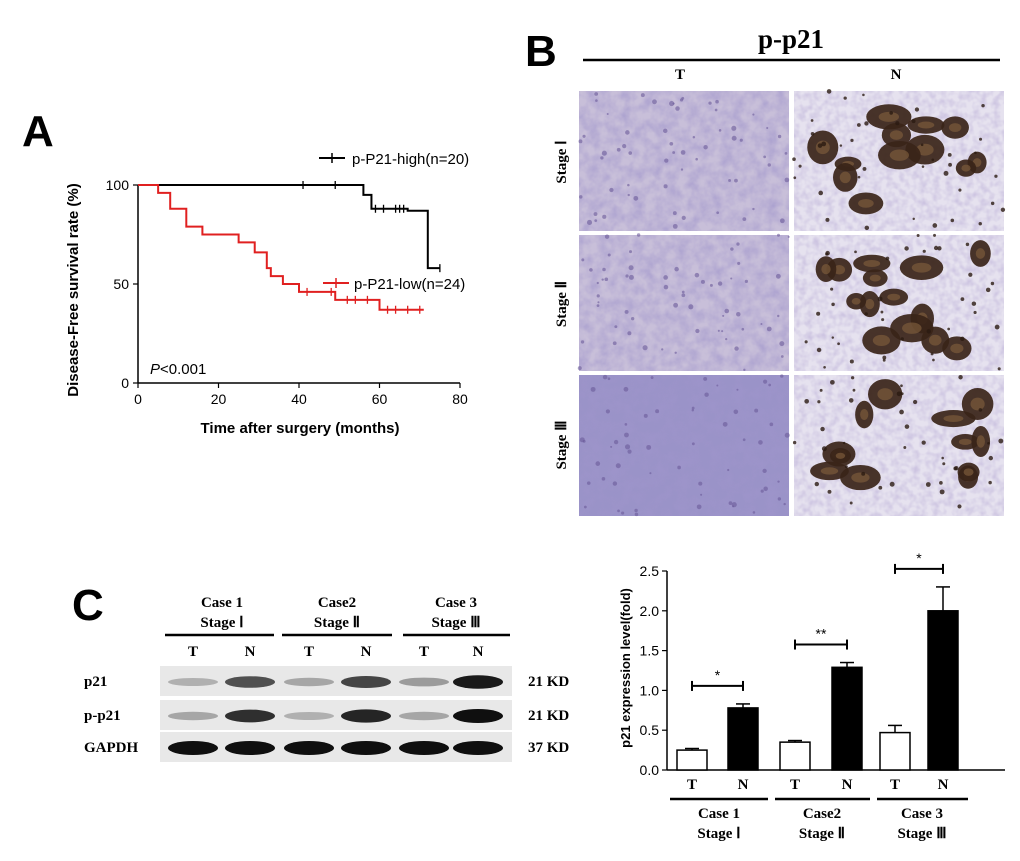  I want to click on panel-letter-b: B, so click(541, 51).